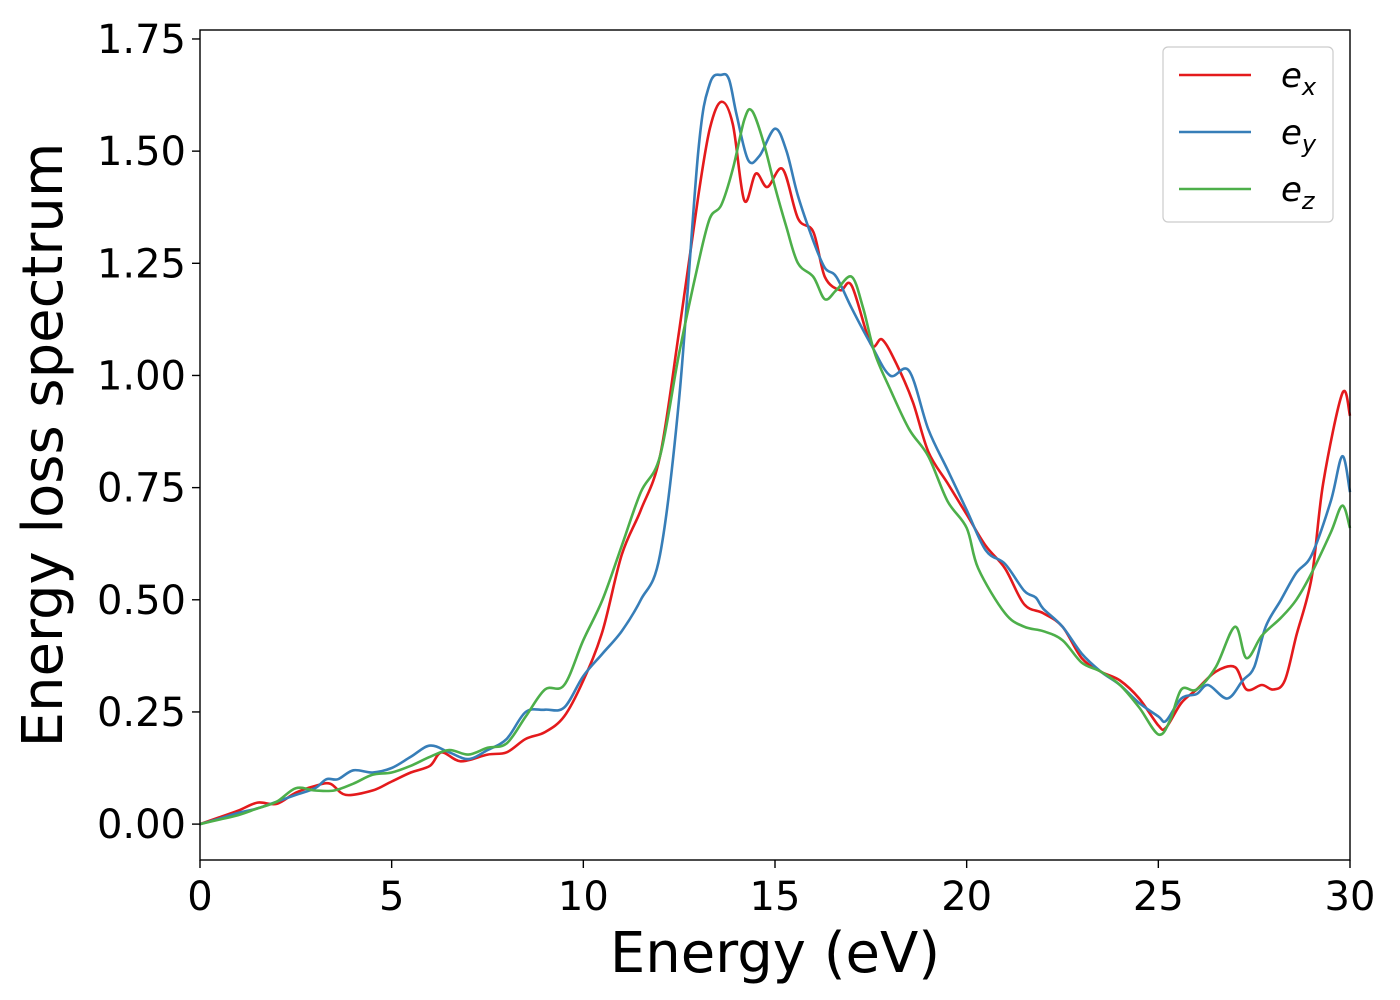  What do you see at coordinates (43, 445) in the screenshot?
I see `y-axis-title: Energy loss spectrum` at bounding box center [43, 445].